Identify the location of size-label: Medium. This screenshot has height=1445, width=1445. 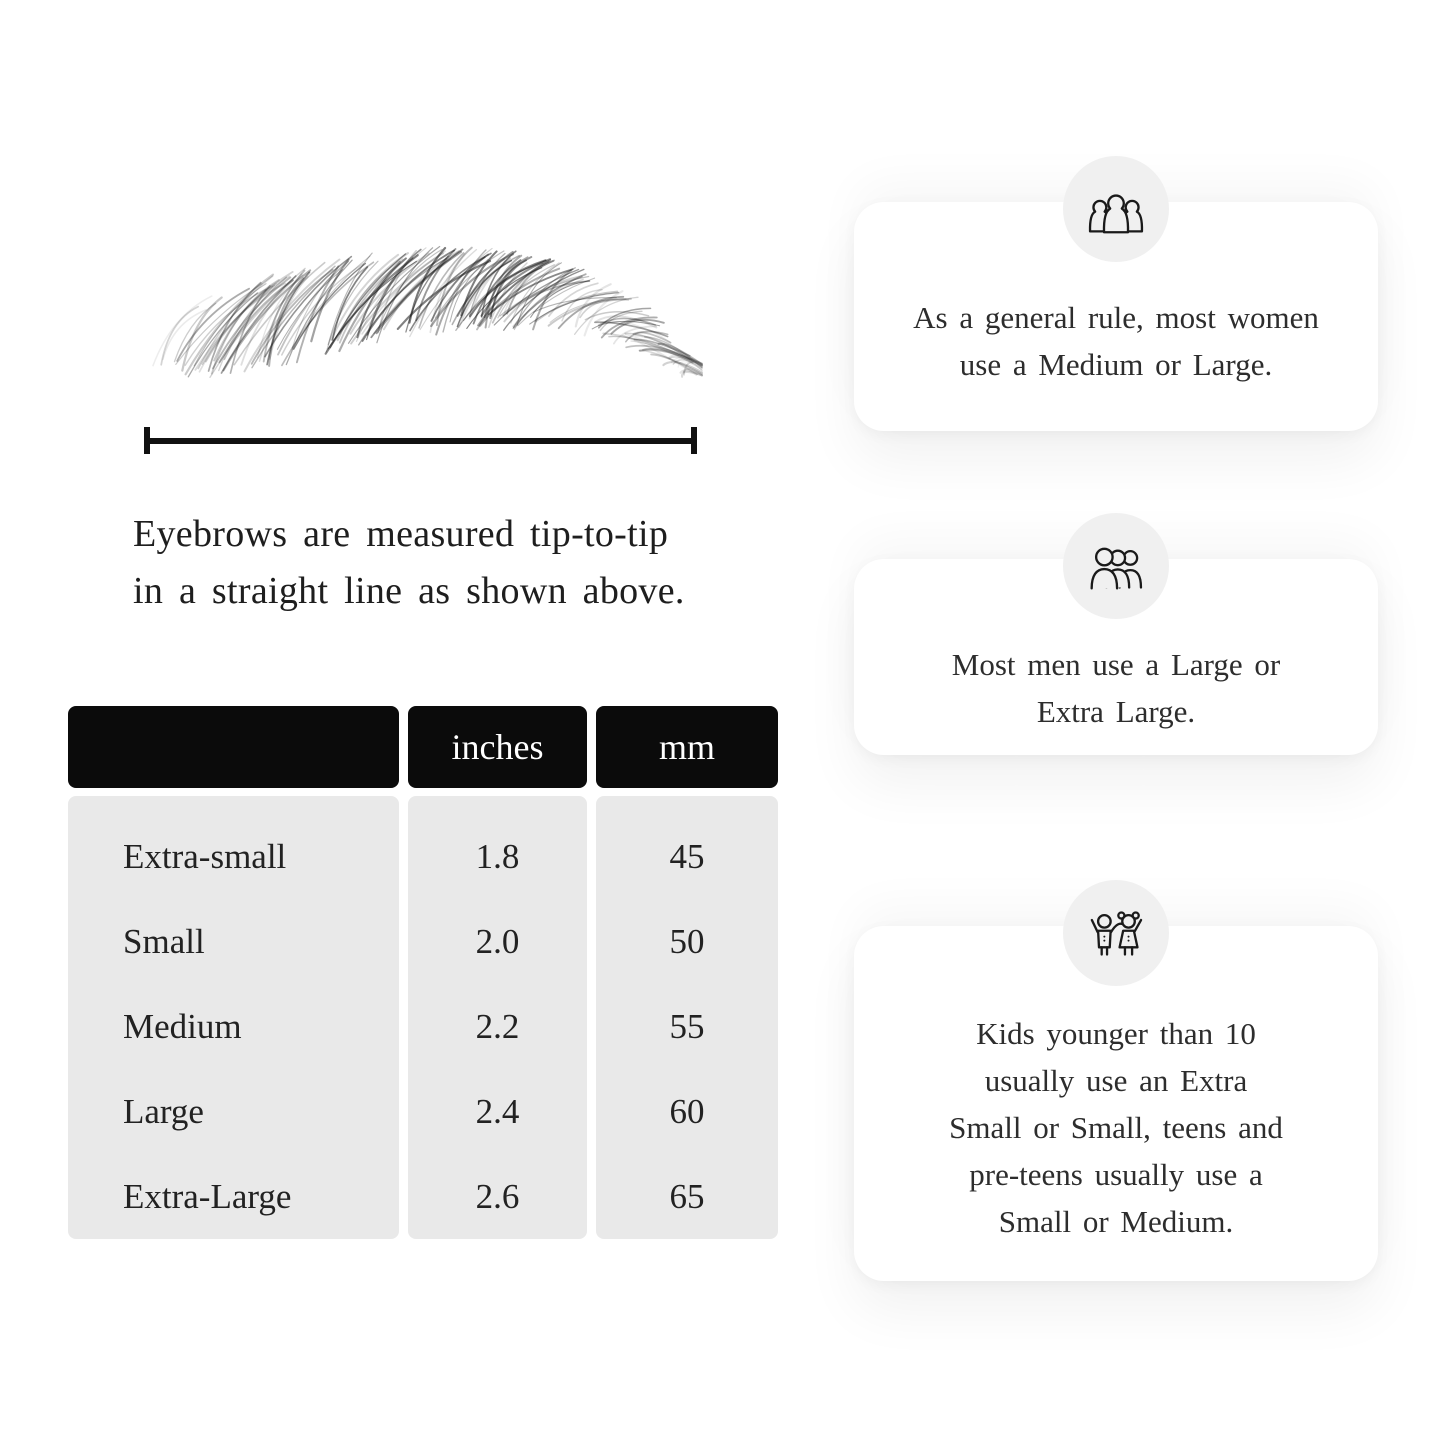
(182, 1026).